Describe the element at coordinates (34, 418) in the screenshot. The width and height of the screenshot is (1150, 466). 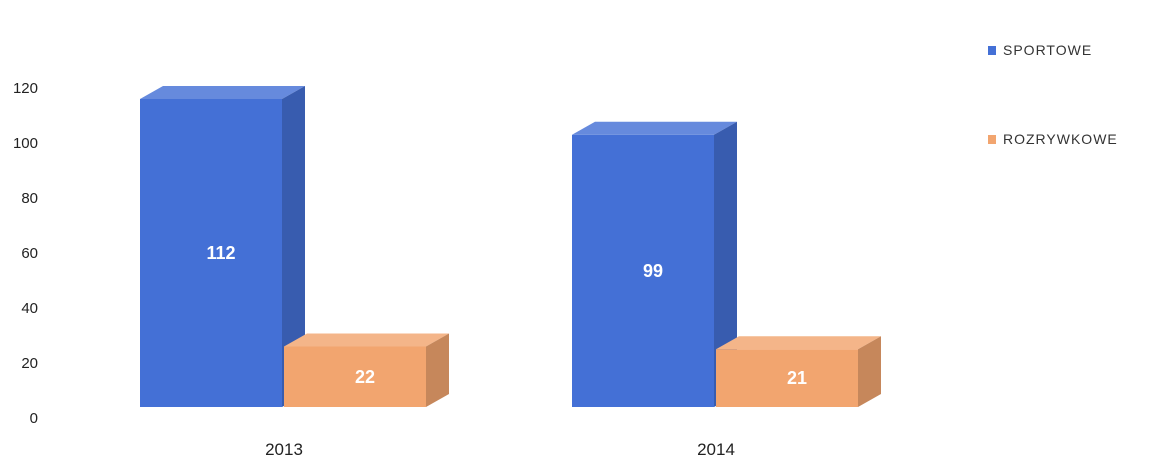
I see `y-tick-label: 0` at that location.